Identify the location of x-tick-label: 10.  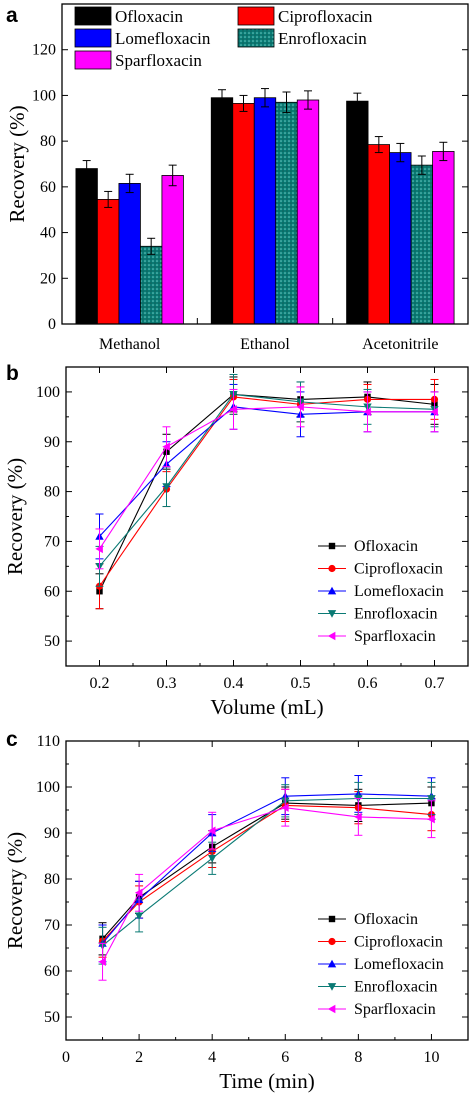
(431, 1057).